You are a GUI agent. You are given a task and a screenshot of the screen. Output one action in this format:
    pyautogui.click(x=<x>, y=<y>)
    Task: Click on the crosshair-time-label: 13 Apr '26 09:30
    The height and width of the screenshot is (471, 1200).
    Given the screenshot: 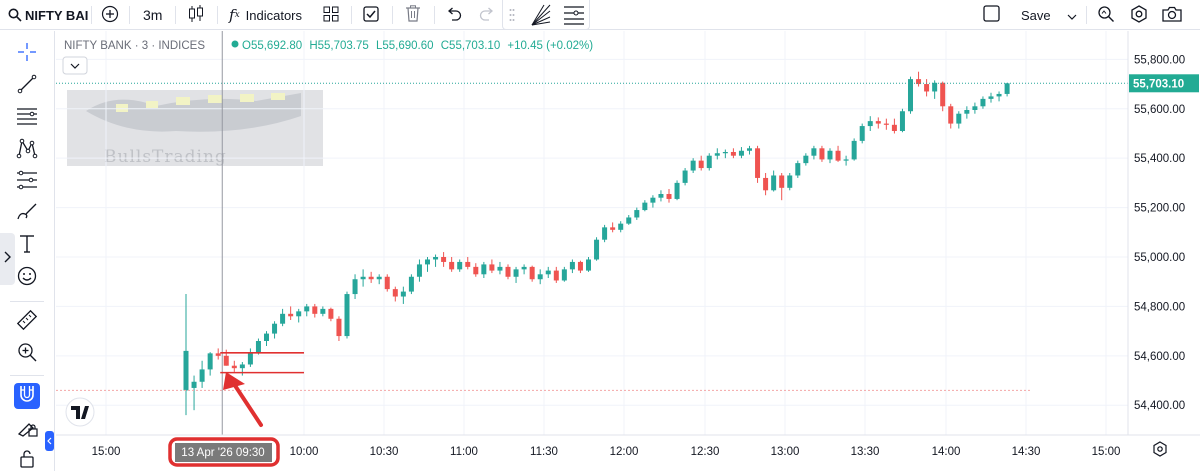 What is the action you would take?
    pyautogui.click(x=222, y=453)
    